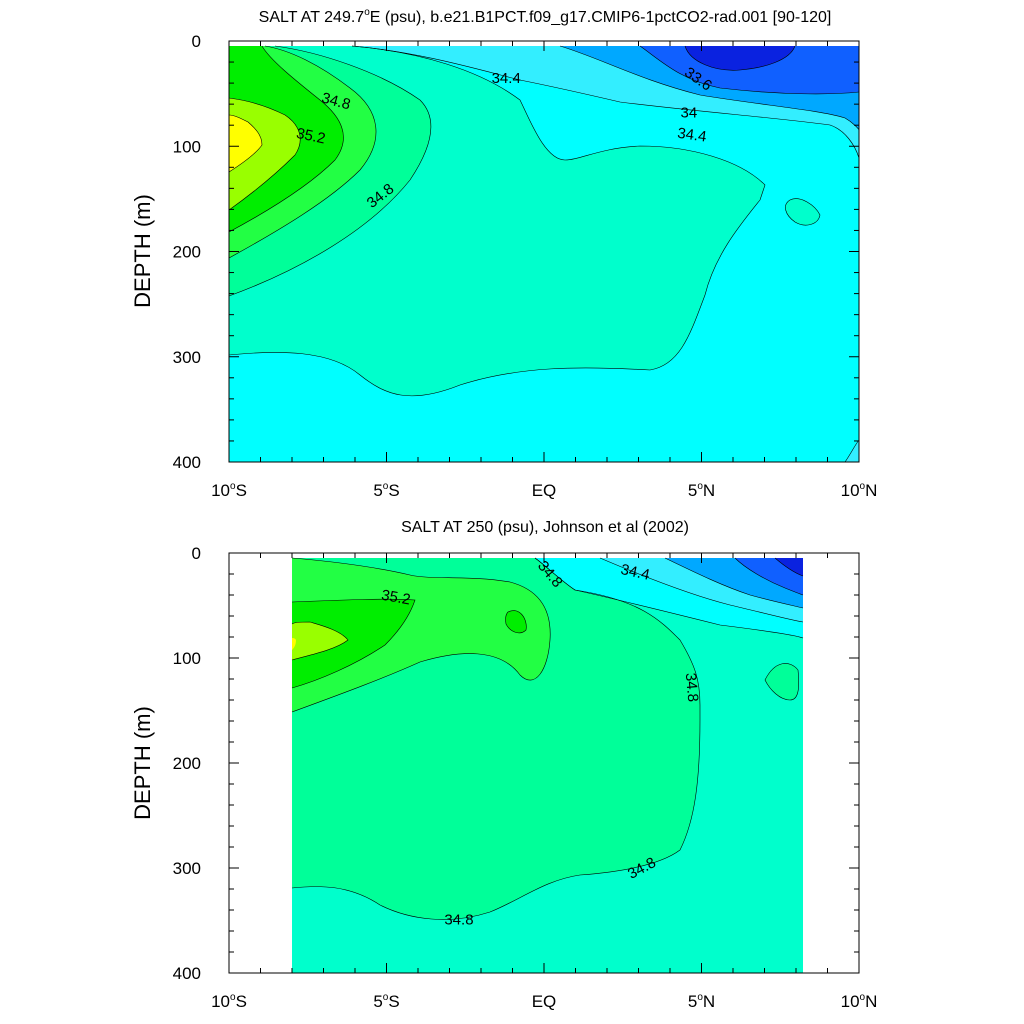 This screenshot has width=1024, height=1024. I want to click on bottom-y-tick-labels: 0 100 200 300 400, so click(187, 763).